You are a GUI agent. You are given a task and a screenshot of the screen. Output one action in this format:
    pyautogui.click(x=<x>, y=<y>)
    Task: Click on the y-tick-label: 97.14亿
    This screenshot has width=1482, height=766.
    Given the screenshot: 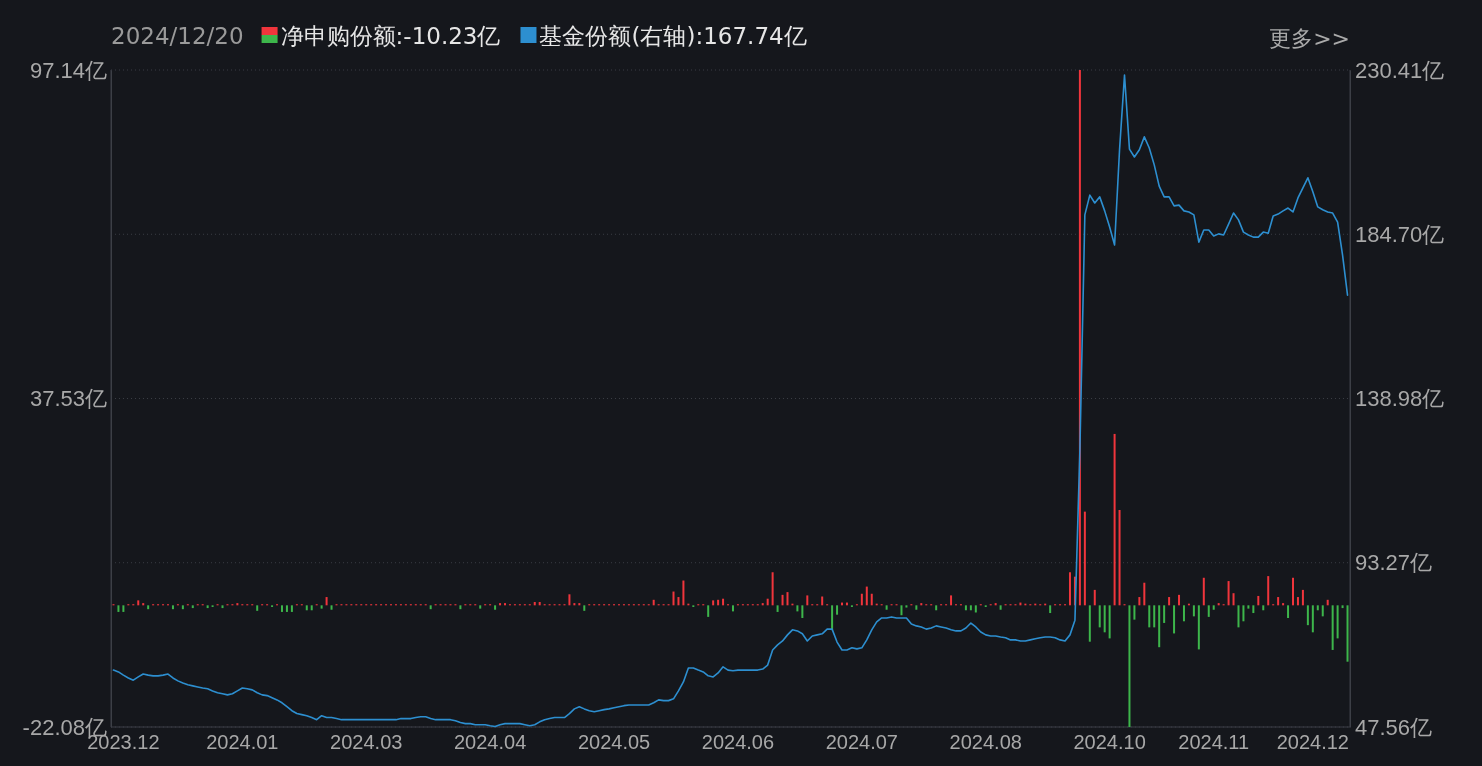 What is the action you would take?
    pyautogui.click(x=68, y=70)
    